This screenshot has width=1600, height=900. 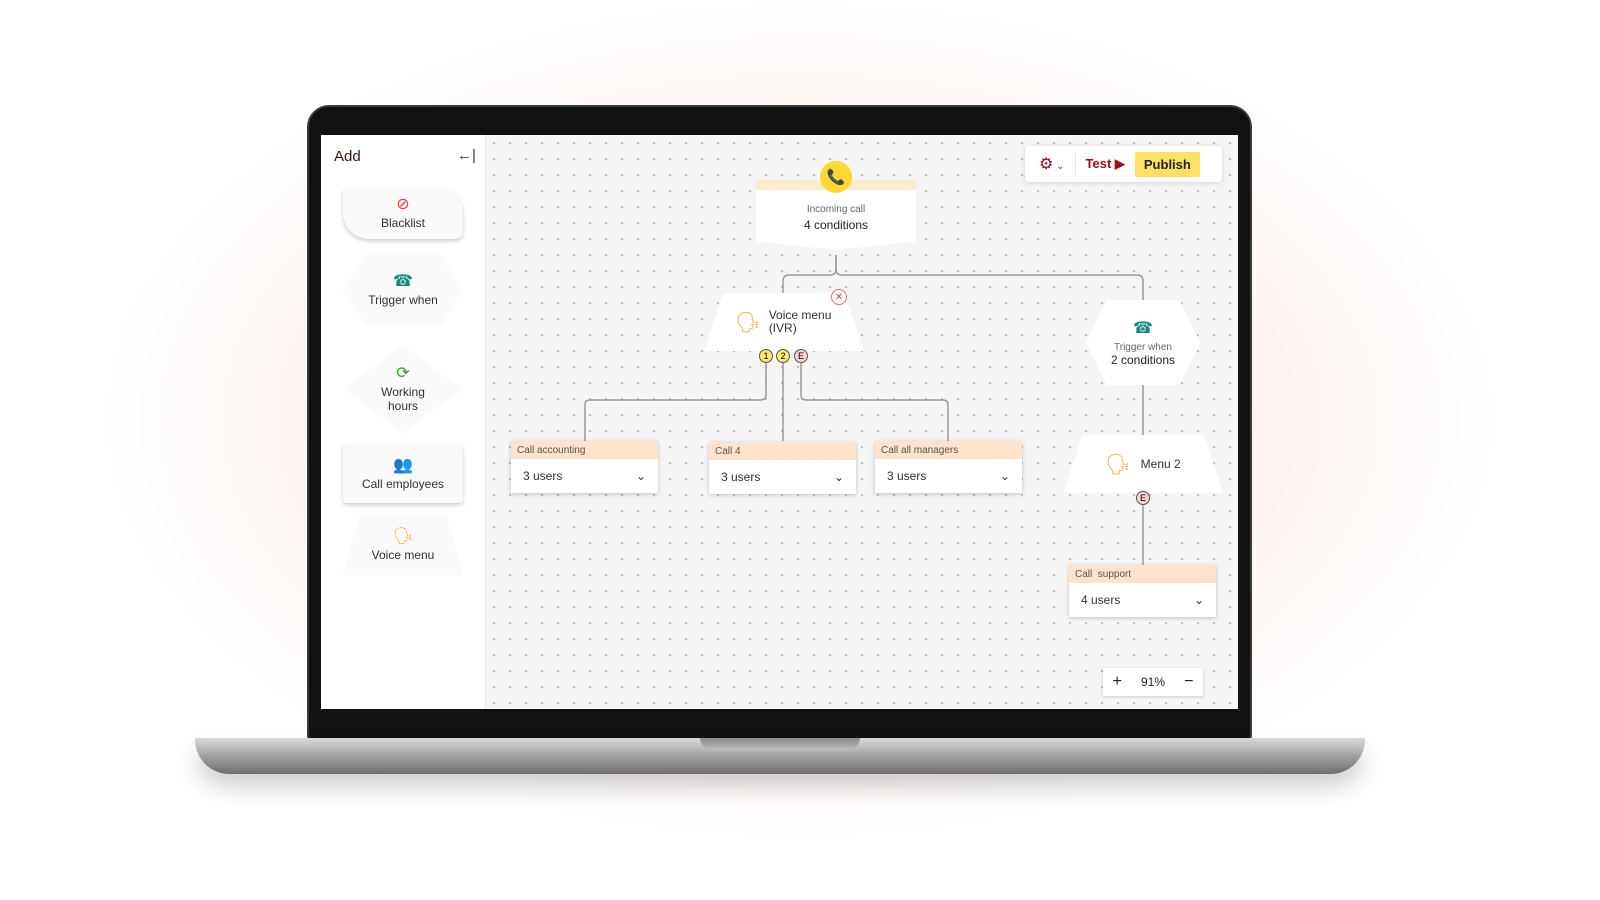 What do you see at coordinates (836, 177) in the screenshot?
I see `phone-icon: 📞` at bounding box center [836, 177].